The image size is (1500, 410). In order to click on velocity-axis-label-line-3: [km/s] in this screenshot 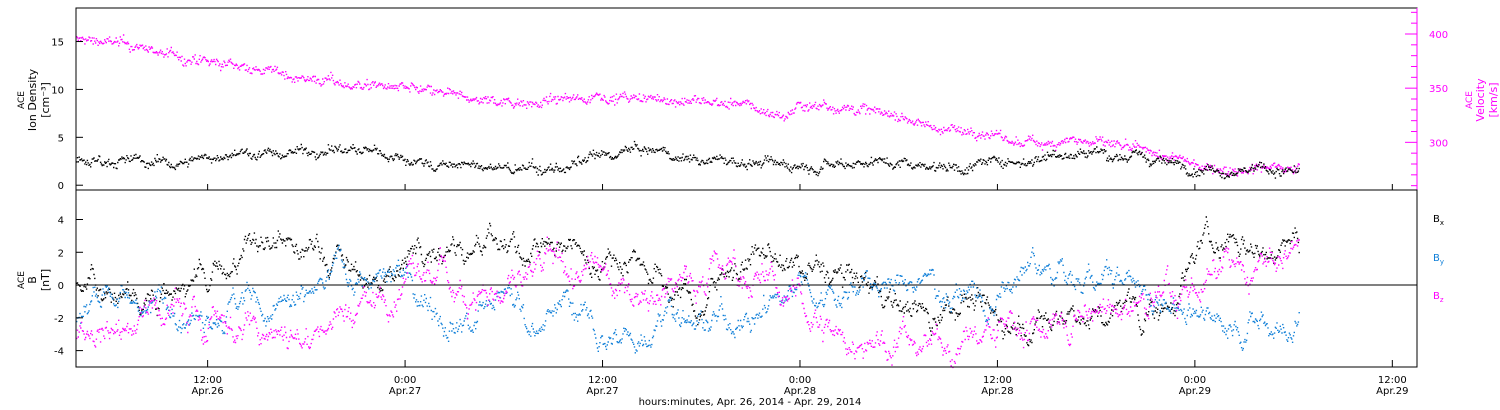, I will do `click(1493, 99)`.